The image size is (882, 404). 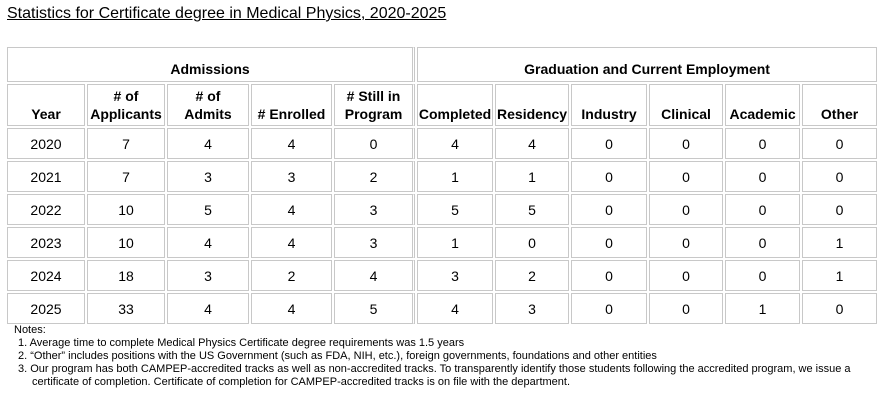 What do you see at coordinates (686, 105) in the screenshot?
I see `column-header: Clinical` at bounding box center [686, 105].